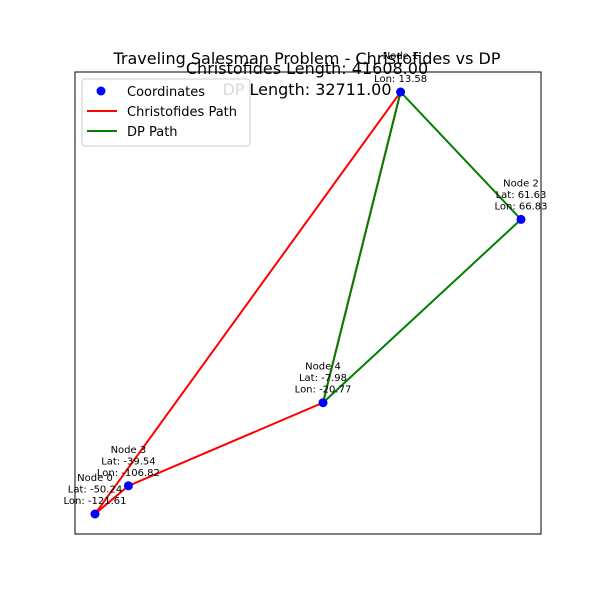 The image size is (600, 600). What do you see at coordinates (521, 195) in the screenshot?
I see `node-2-label-line-2: Lat: 61.63` at bounding box center [521, 195].